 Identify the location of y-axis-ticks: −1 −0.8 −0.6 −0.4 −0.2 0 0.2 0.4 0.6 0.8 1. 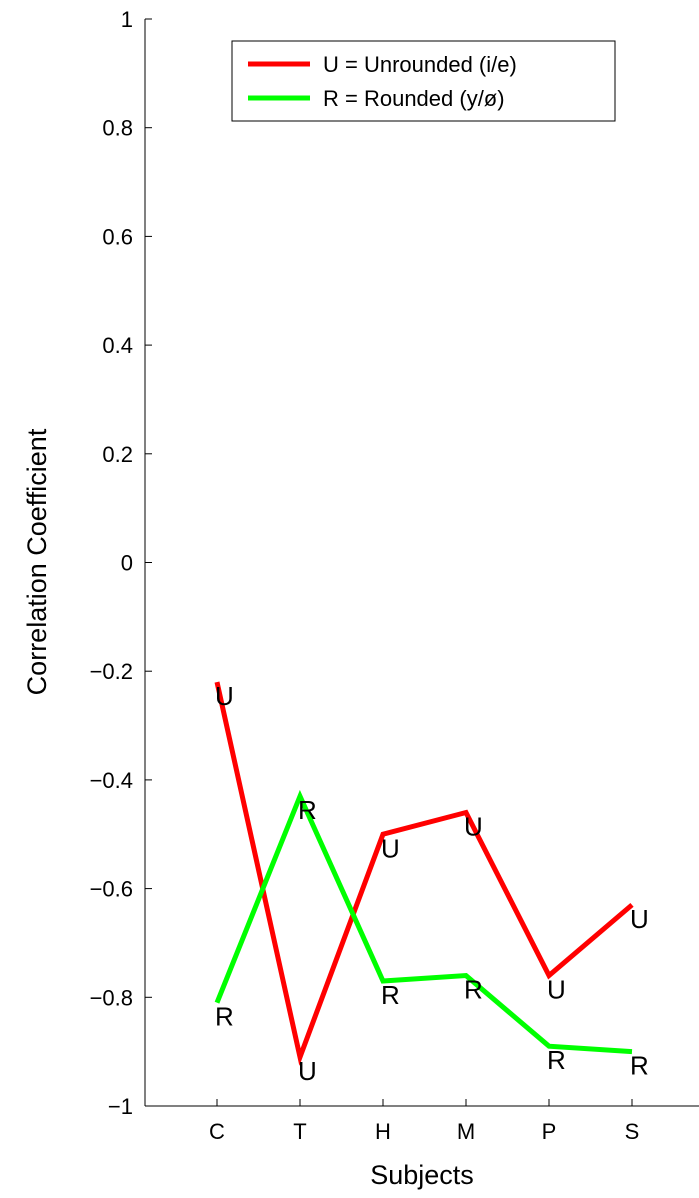
(121, 563).